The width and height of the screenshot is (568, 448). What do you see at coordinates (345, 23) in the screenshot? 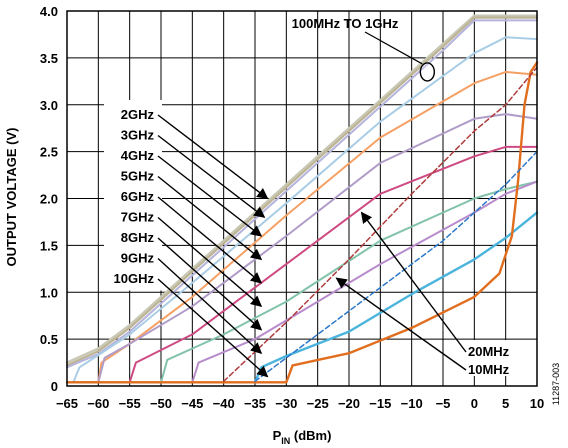
I see `top-label: 100MHz TO 1GHz` at bounding box center [345, 23].